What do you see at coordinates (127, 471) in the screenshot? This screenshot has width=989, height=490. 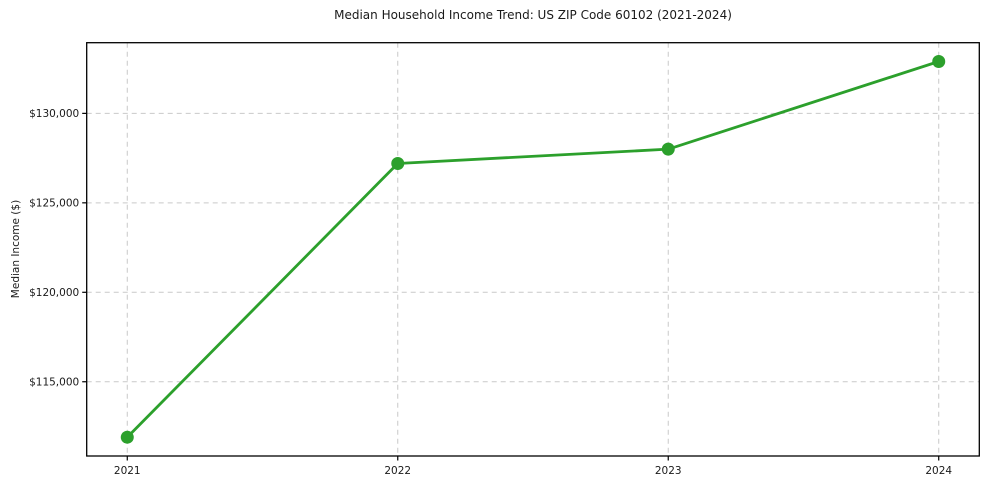 I see `x-tick-label: 2021` at bounding box center [127, 471].